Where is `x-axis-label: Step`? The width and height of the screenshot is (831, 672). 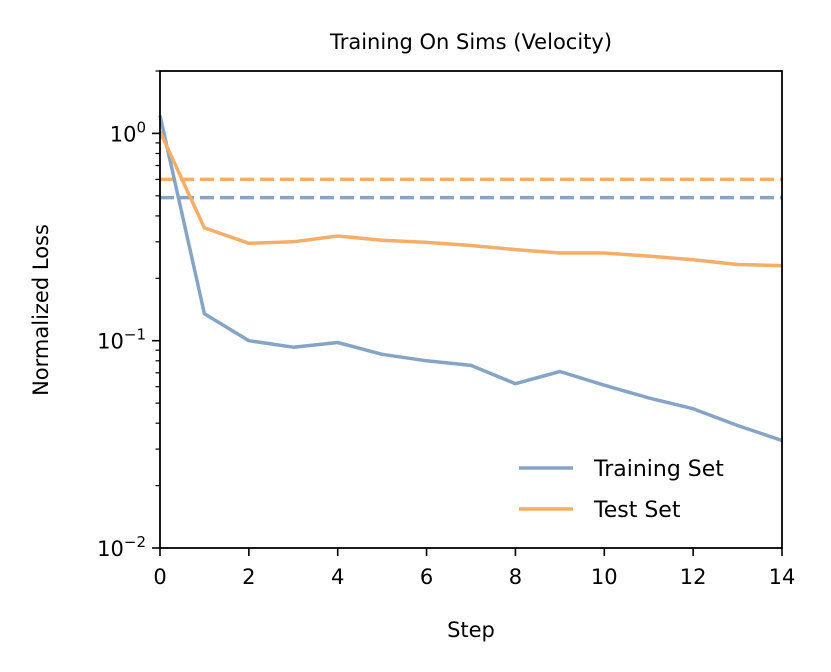
x-axis-label: Step is located at coordinates (471, 630).